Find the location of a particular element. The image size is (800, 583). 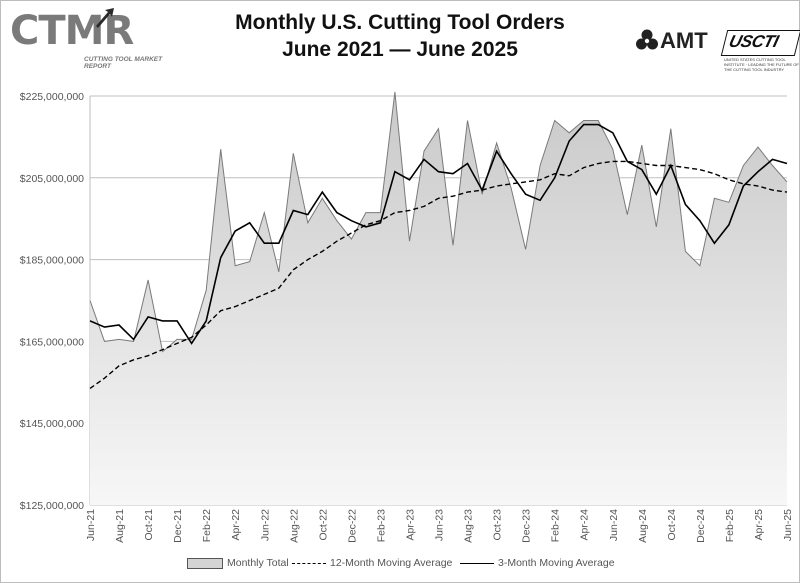

legend-12-month-ma-swatch is located at coordinates (309, 563).